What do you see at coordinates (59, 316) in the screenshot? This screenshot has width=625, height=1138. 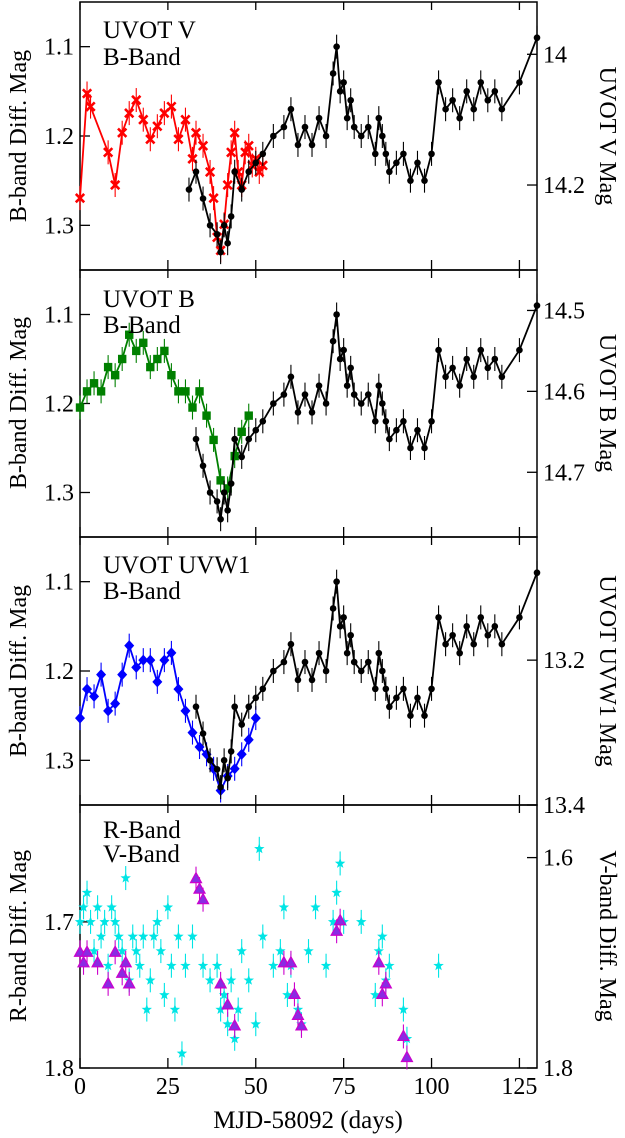 I see `panel-2-ytick-left-label: 1.1` at bounding box center [59, 316].